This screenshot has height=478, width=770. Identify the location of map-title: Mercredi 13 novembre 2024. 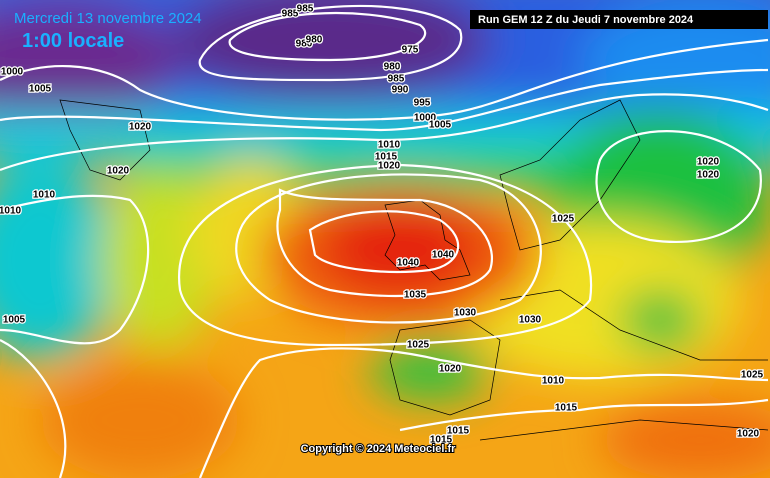
(108, 18).